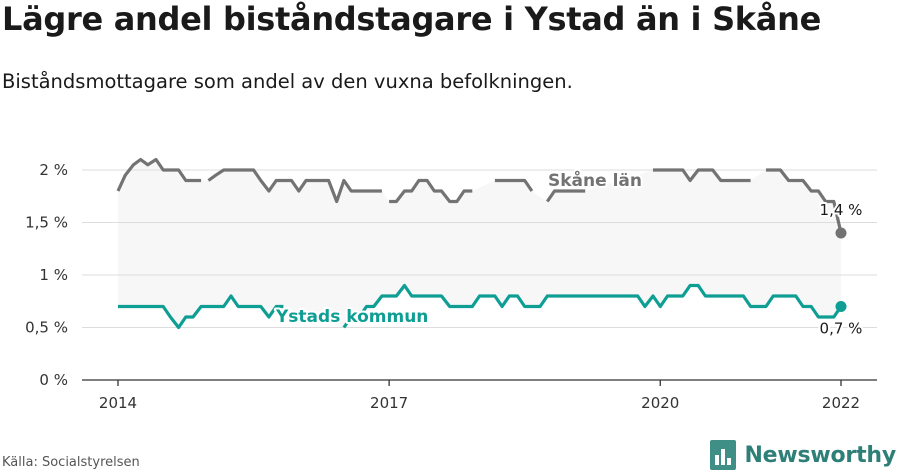 This screenshot has height=474, width=900. I want to click on skane-end-label: 1,4 %, so click(841, 210).